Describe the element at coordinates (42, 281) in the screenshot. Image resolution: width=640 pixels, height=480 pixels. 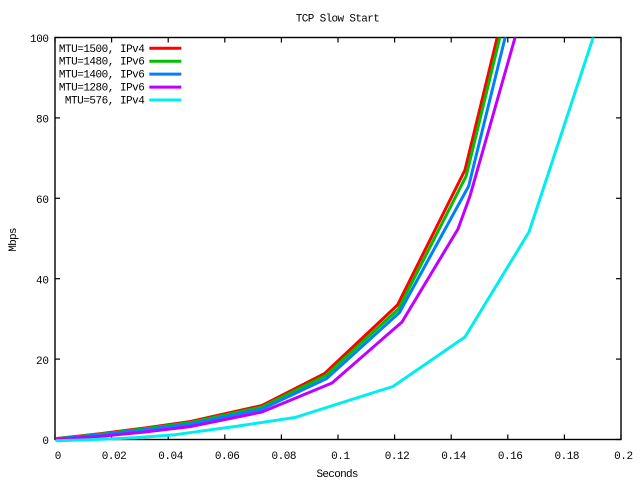
I see `svg-text: 40` at that location.